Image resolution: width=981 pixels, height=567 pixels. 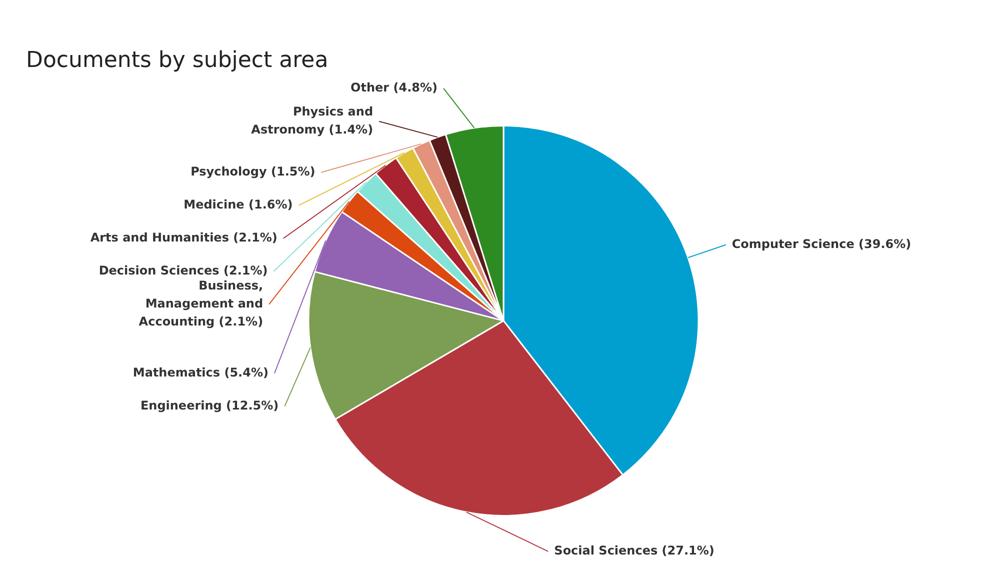 I want to click on slice-label: Business, Management and Accounting (2.1%), so click(x=201, y=303).